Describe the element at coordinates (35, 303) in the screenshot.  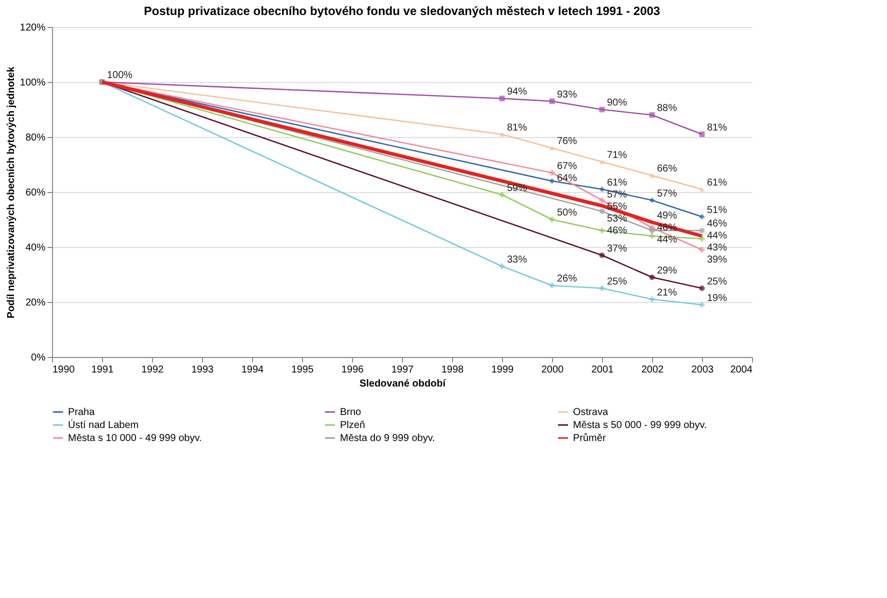
I see `y-tick-label: 20%` at that location.